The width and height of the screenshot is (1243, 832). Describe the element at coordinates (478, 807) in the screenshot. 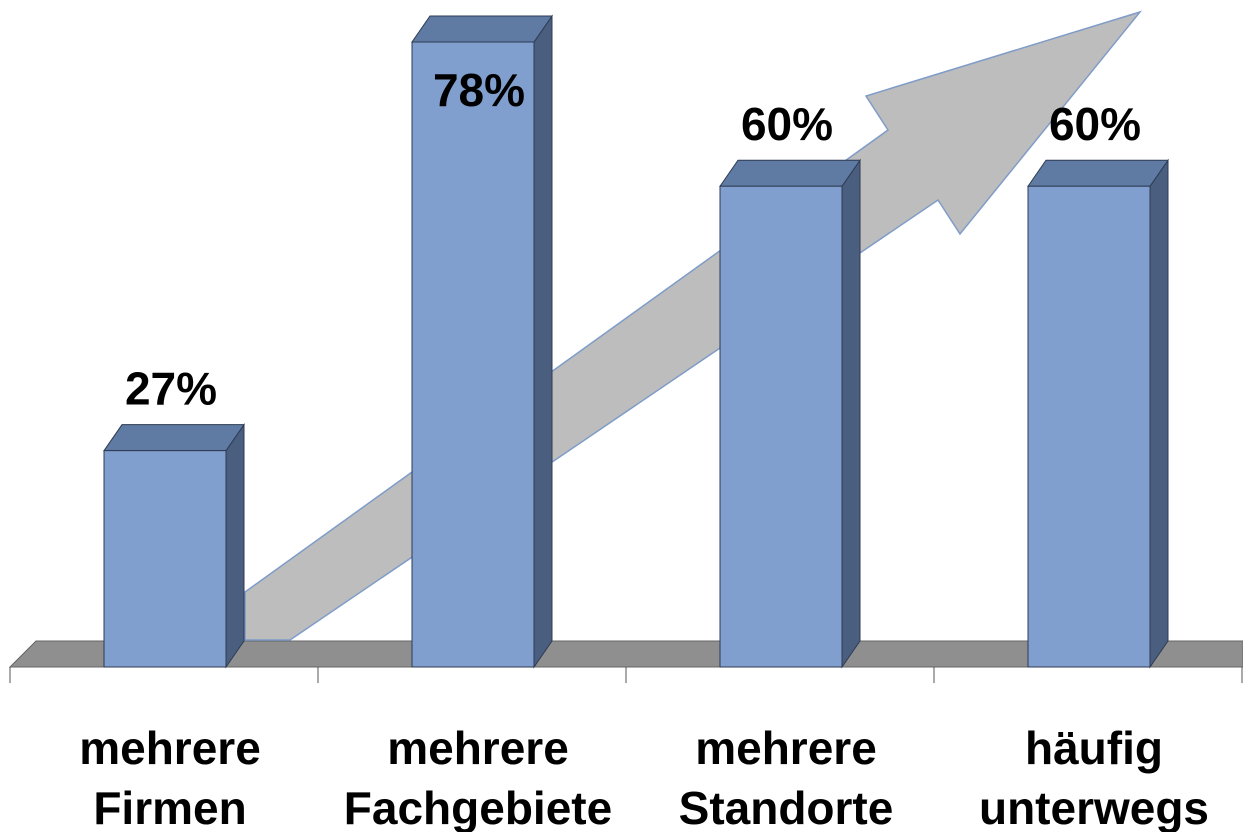

I see `category-label: Fachgebiete` at that location.